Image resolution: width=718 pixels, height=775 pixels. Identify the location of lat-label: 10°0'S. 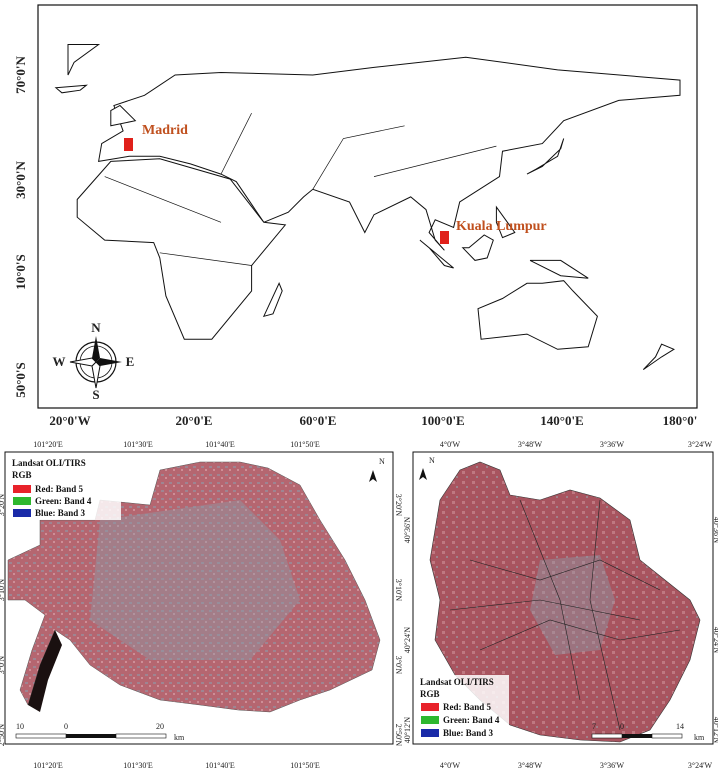
(20, 272).